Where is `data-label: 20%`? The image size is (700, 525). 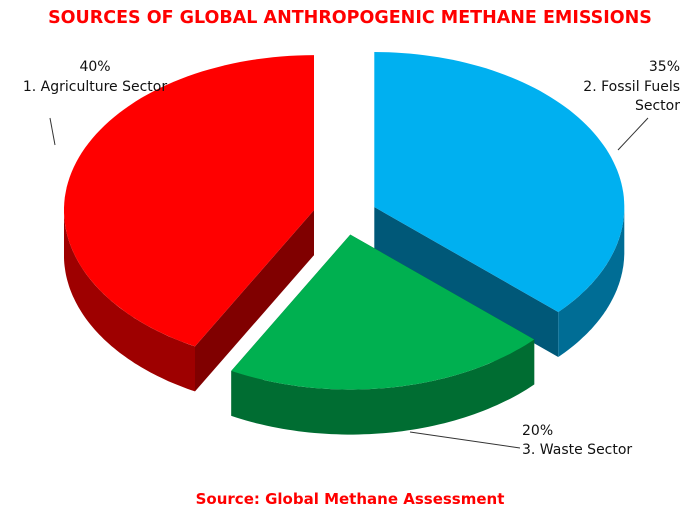
data-label: 20% is located at coordinates (538, 431).